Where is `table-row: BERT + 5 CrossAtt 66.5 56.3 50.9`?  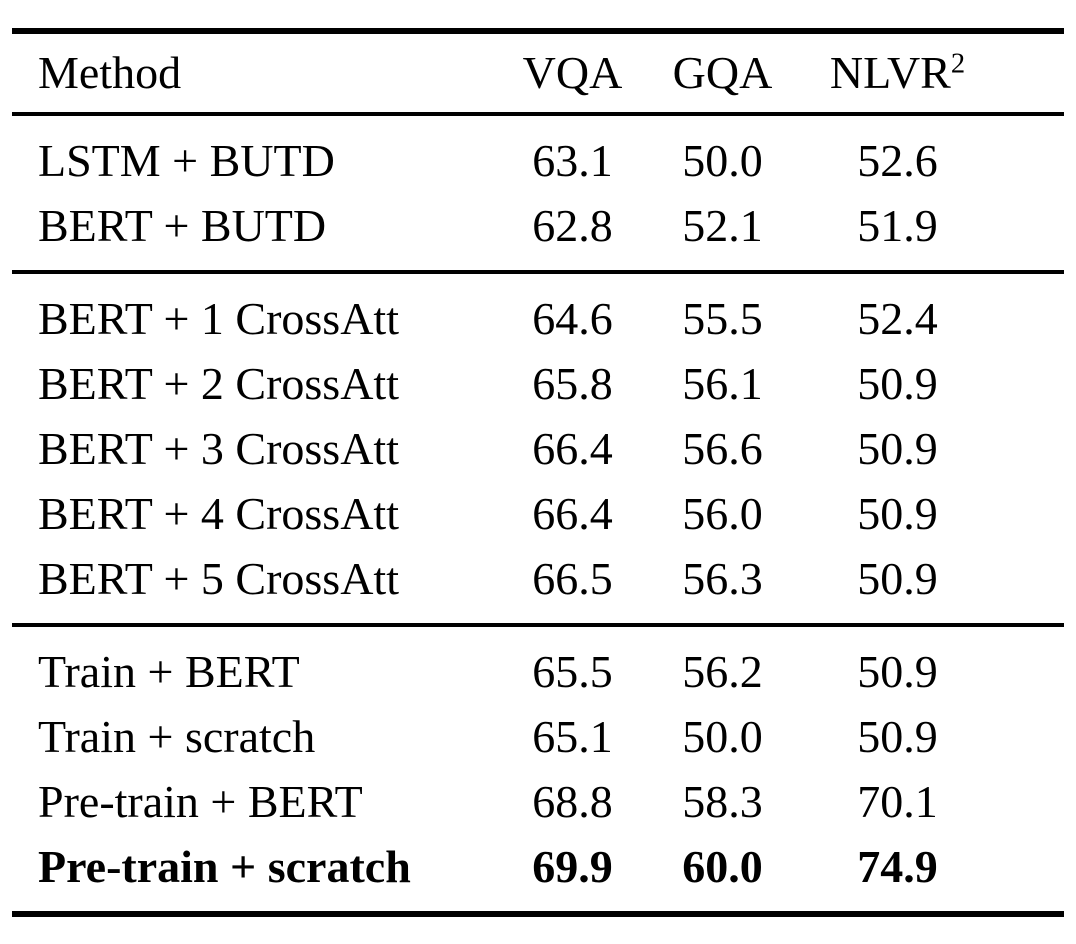 table-row: BERT + 5 CrossAtt 66.5 56.3 50.9 is located at coordinates (538, 585).